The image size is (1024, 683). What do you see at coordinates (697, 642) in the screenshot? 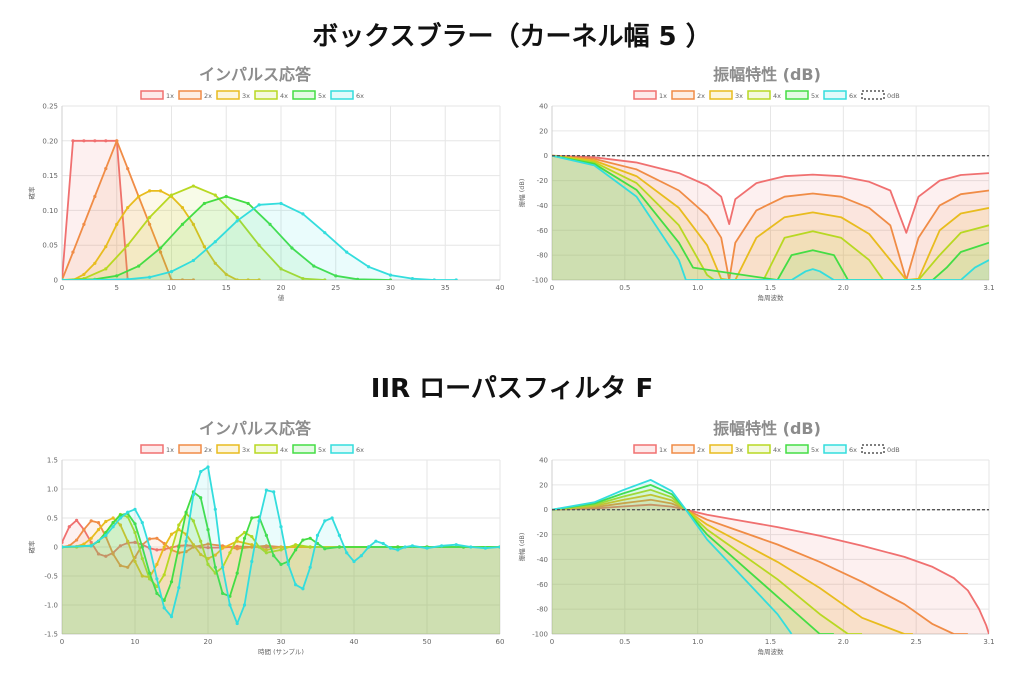
I see `x-tick-label: 1.0` at bounding box center [697, 642].